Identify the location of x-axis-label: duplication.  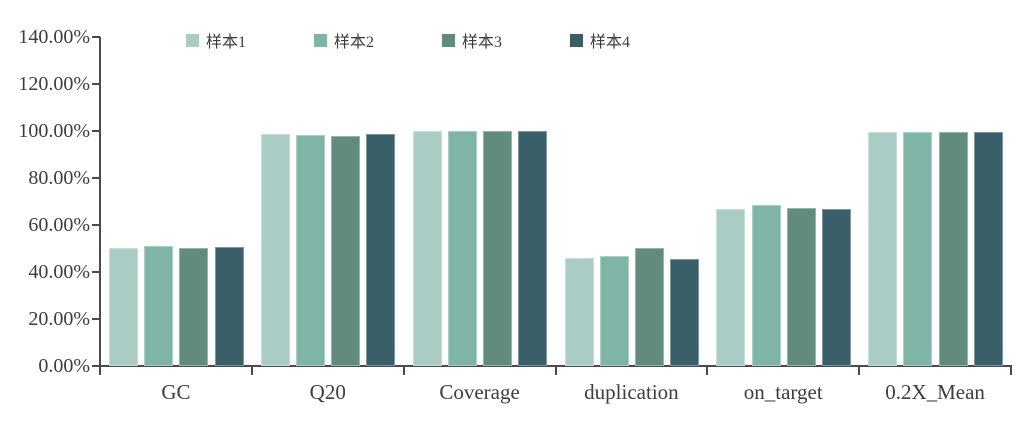
(631, 392).